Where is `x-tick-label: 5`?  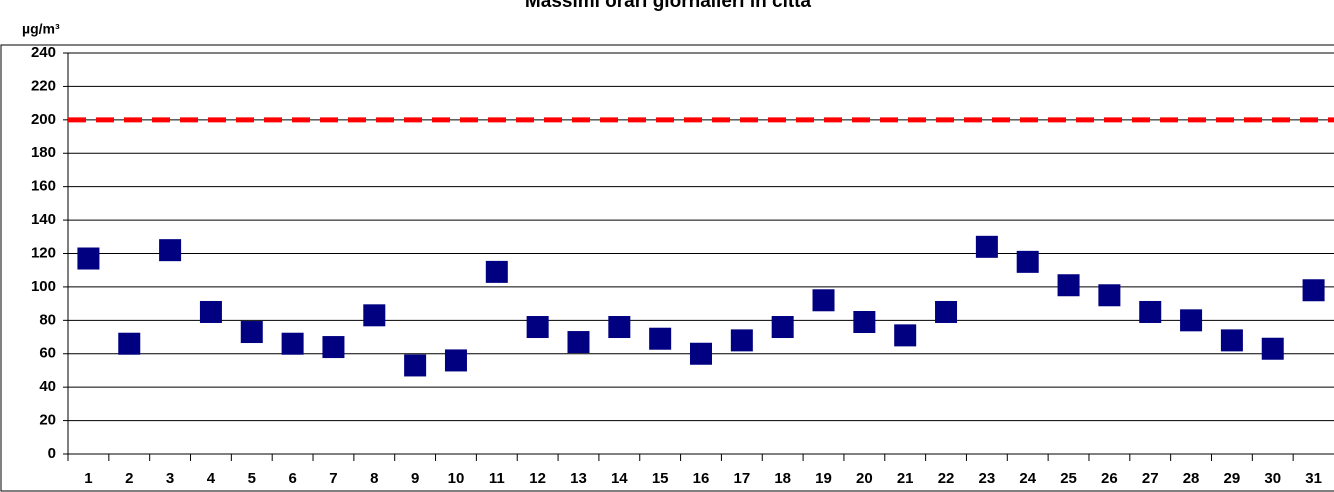 x-tick-label: 5 is located at coordinates (252, 478).